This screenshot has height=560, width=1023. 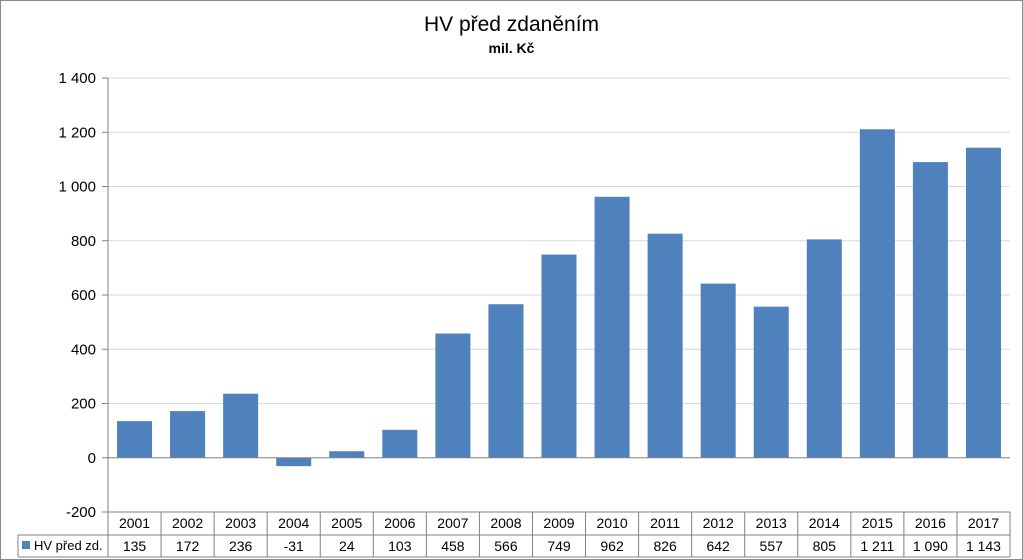 What do you see at coordinates (187, 523) in the screenshot?
I see `x-tick-label: 2002` at bounding box center [187, 523].